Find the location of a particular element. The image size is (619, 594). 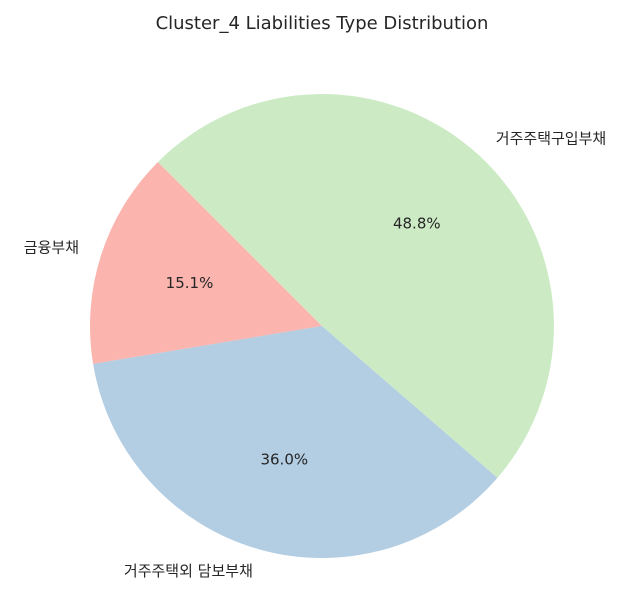

percent-label-2: 36.0% is located at coordinates (284, 460).